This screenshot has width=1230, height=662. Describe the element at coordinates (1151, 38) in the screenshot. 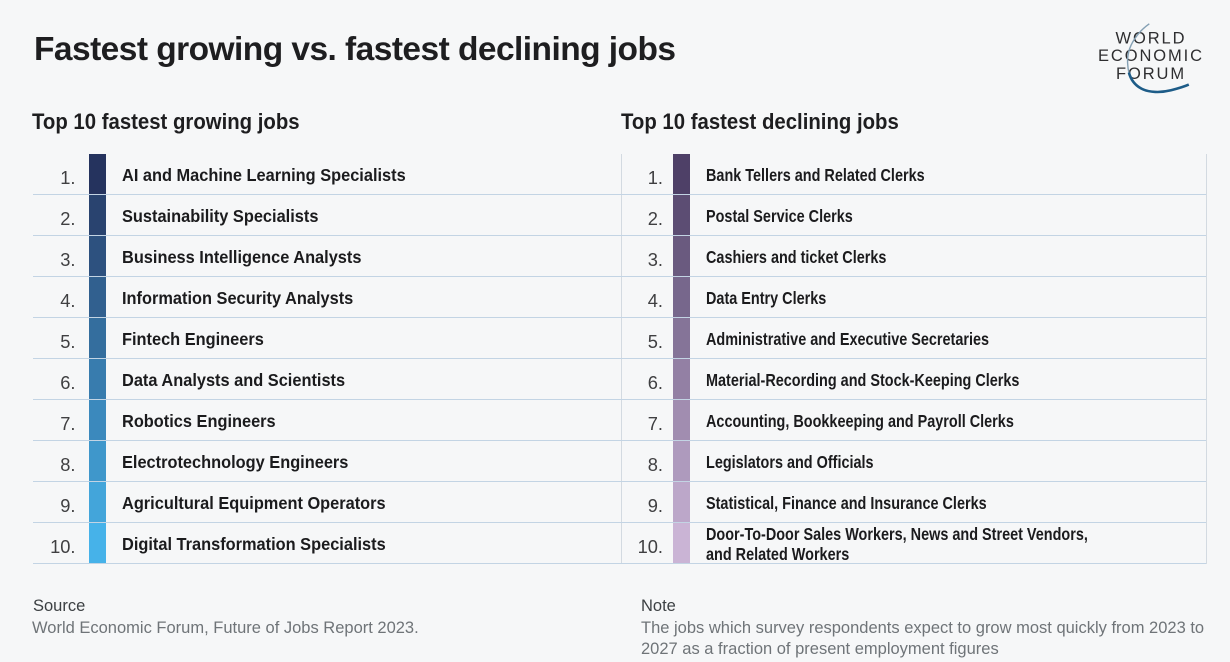

I see `svg-text: WORLD` at that location.